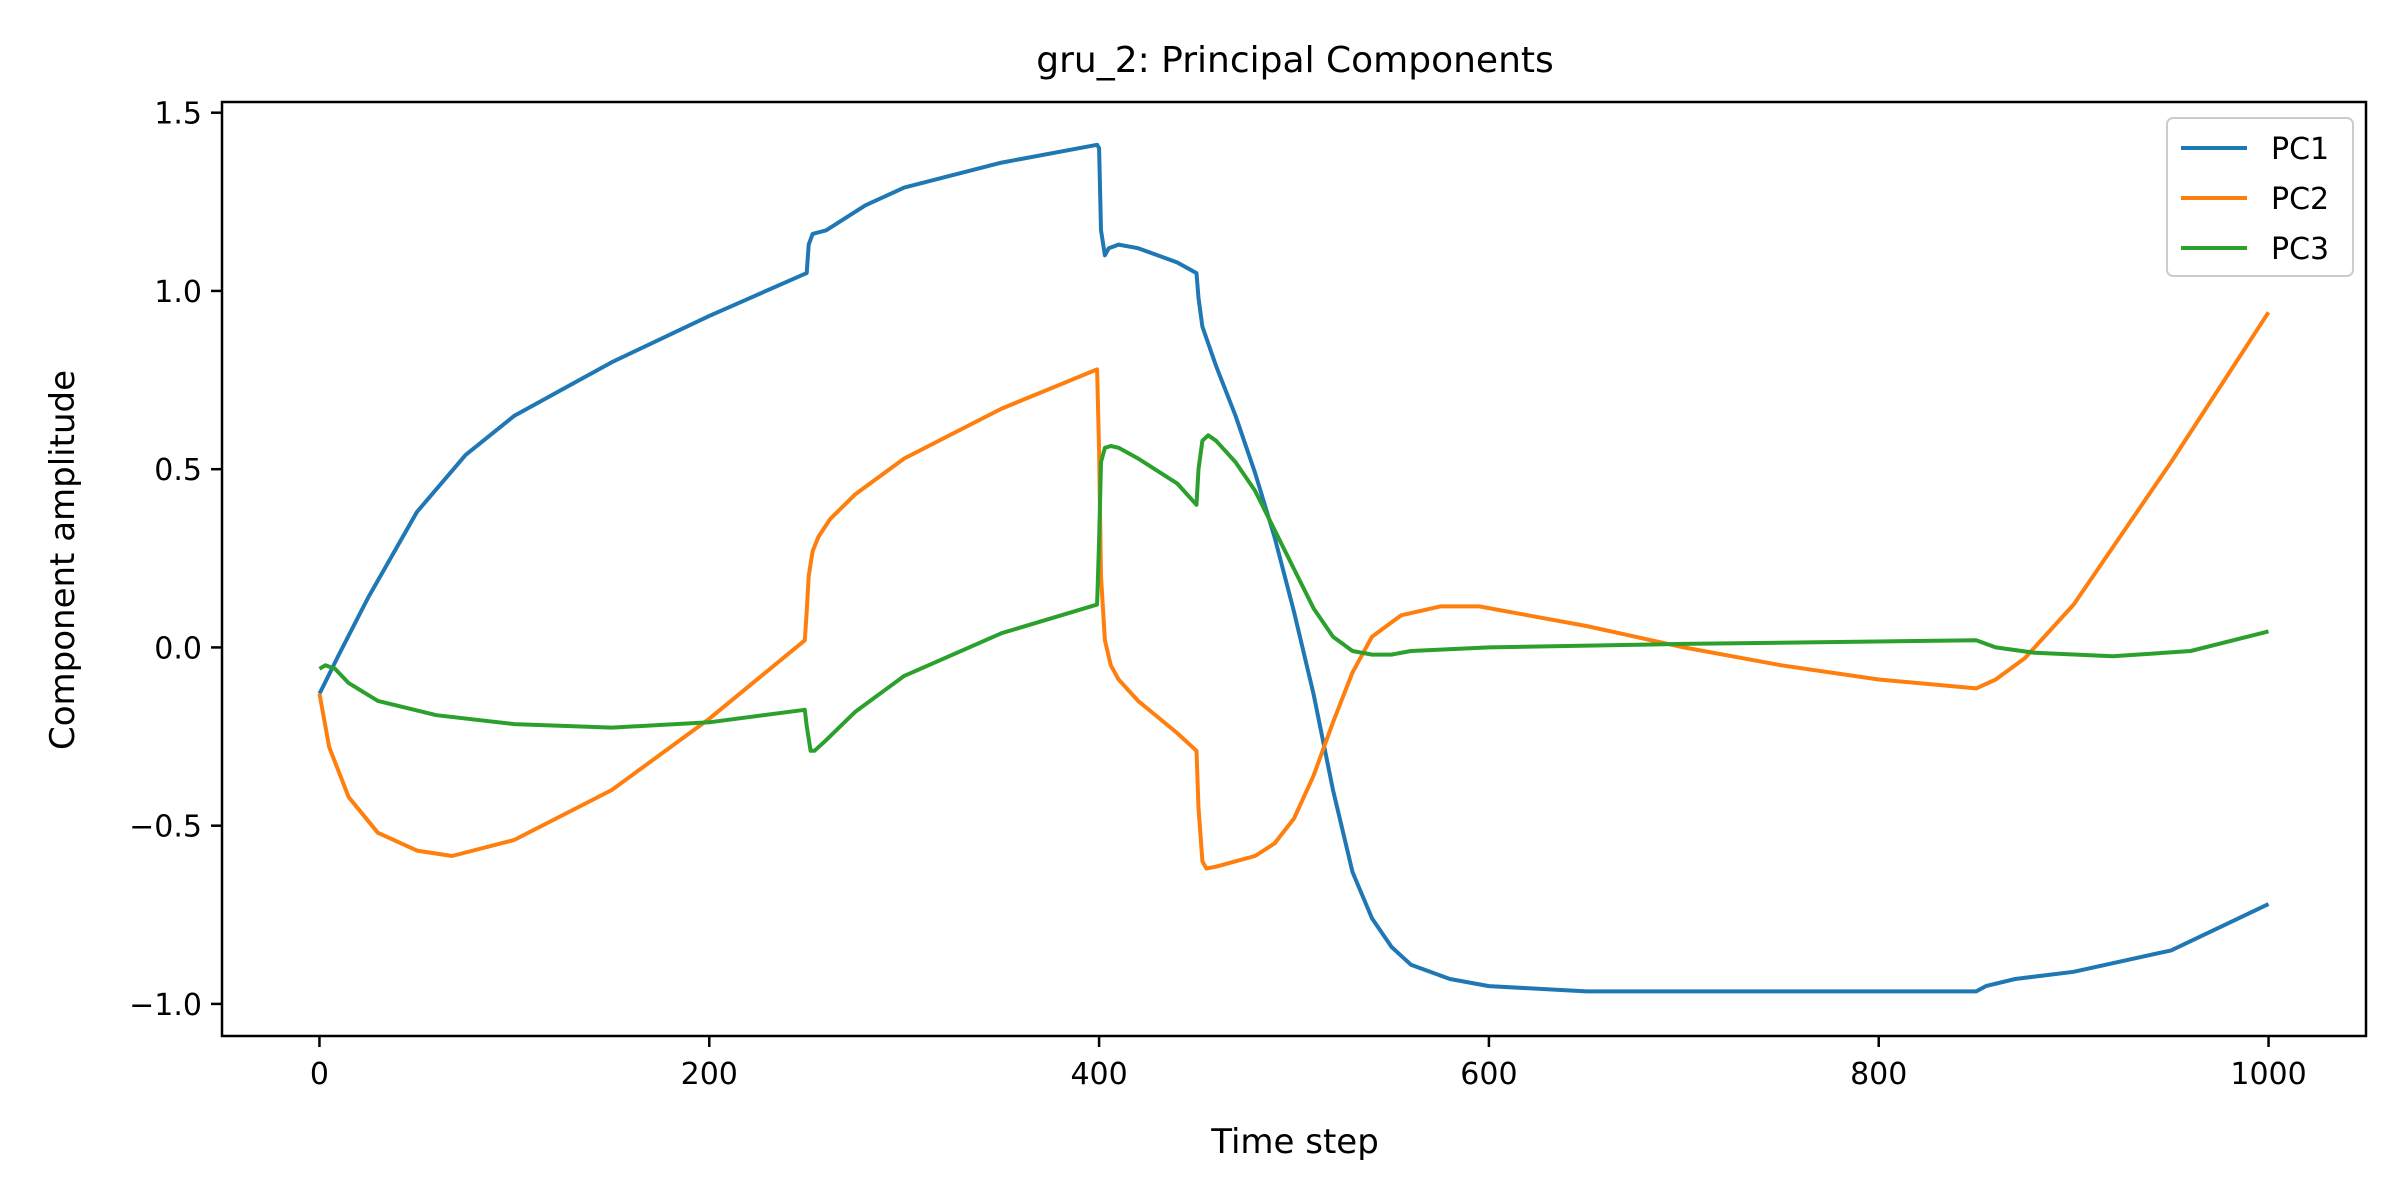  Describe the element at coordinates (2268, 1074) in the screenshot. I see `x-tick-label: 1000` at that location.